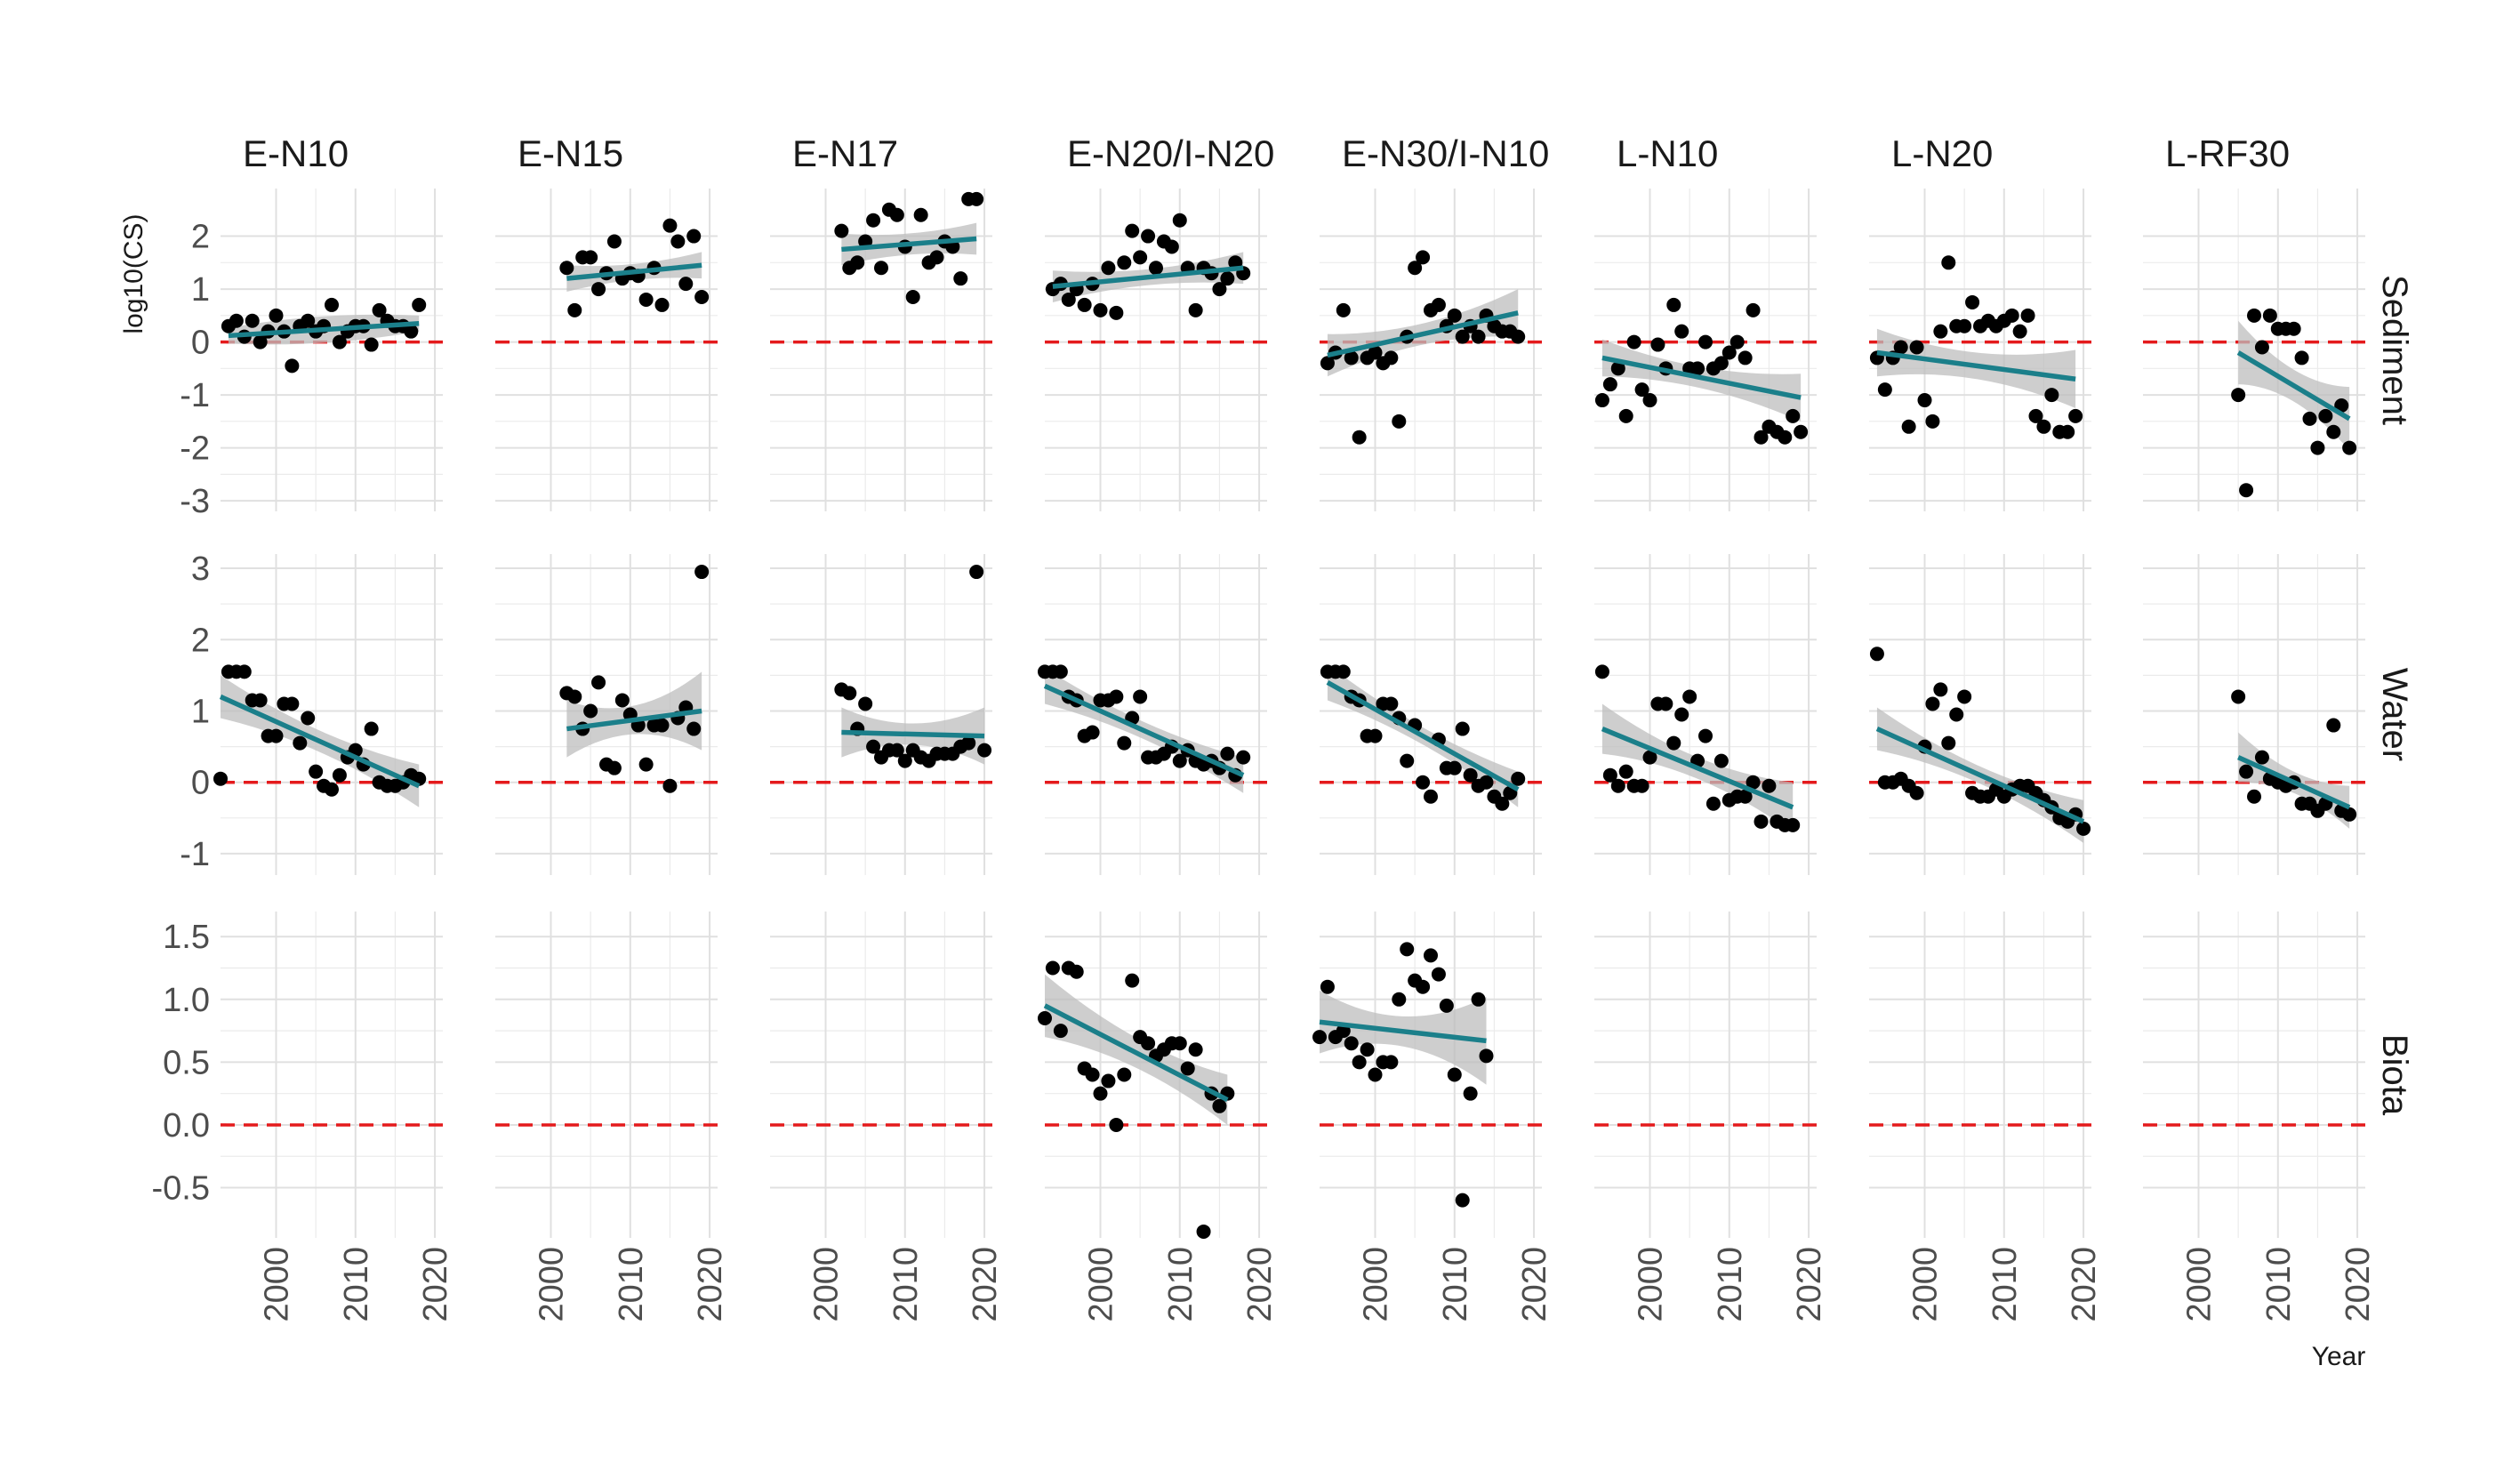 The image size is (2520, 1470). I want to click on y-tick-label: 0.0, so click(186, 1126).